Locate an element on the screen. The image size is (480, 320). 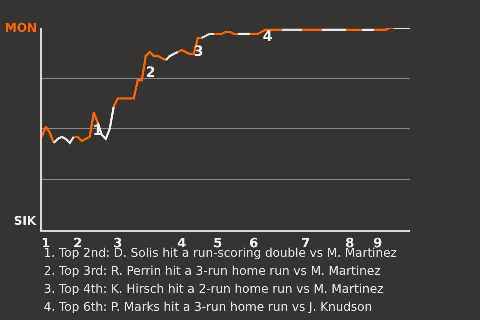
text: 3. Top 4th: K. Hirsch hit a 2-run home run vs M. Martinez is located at coordinates (214, 289).